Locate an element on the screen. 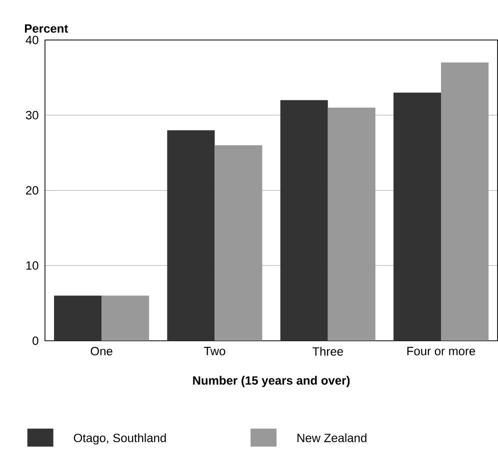 Image resolution: width=498 pixels, height=454 pixels. x-tick-label: Two is located at coordinates (215, 351).